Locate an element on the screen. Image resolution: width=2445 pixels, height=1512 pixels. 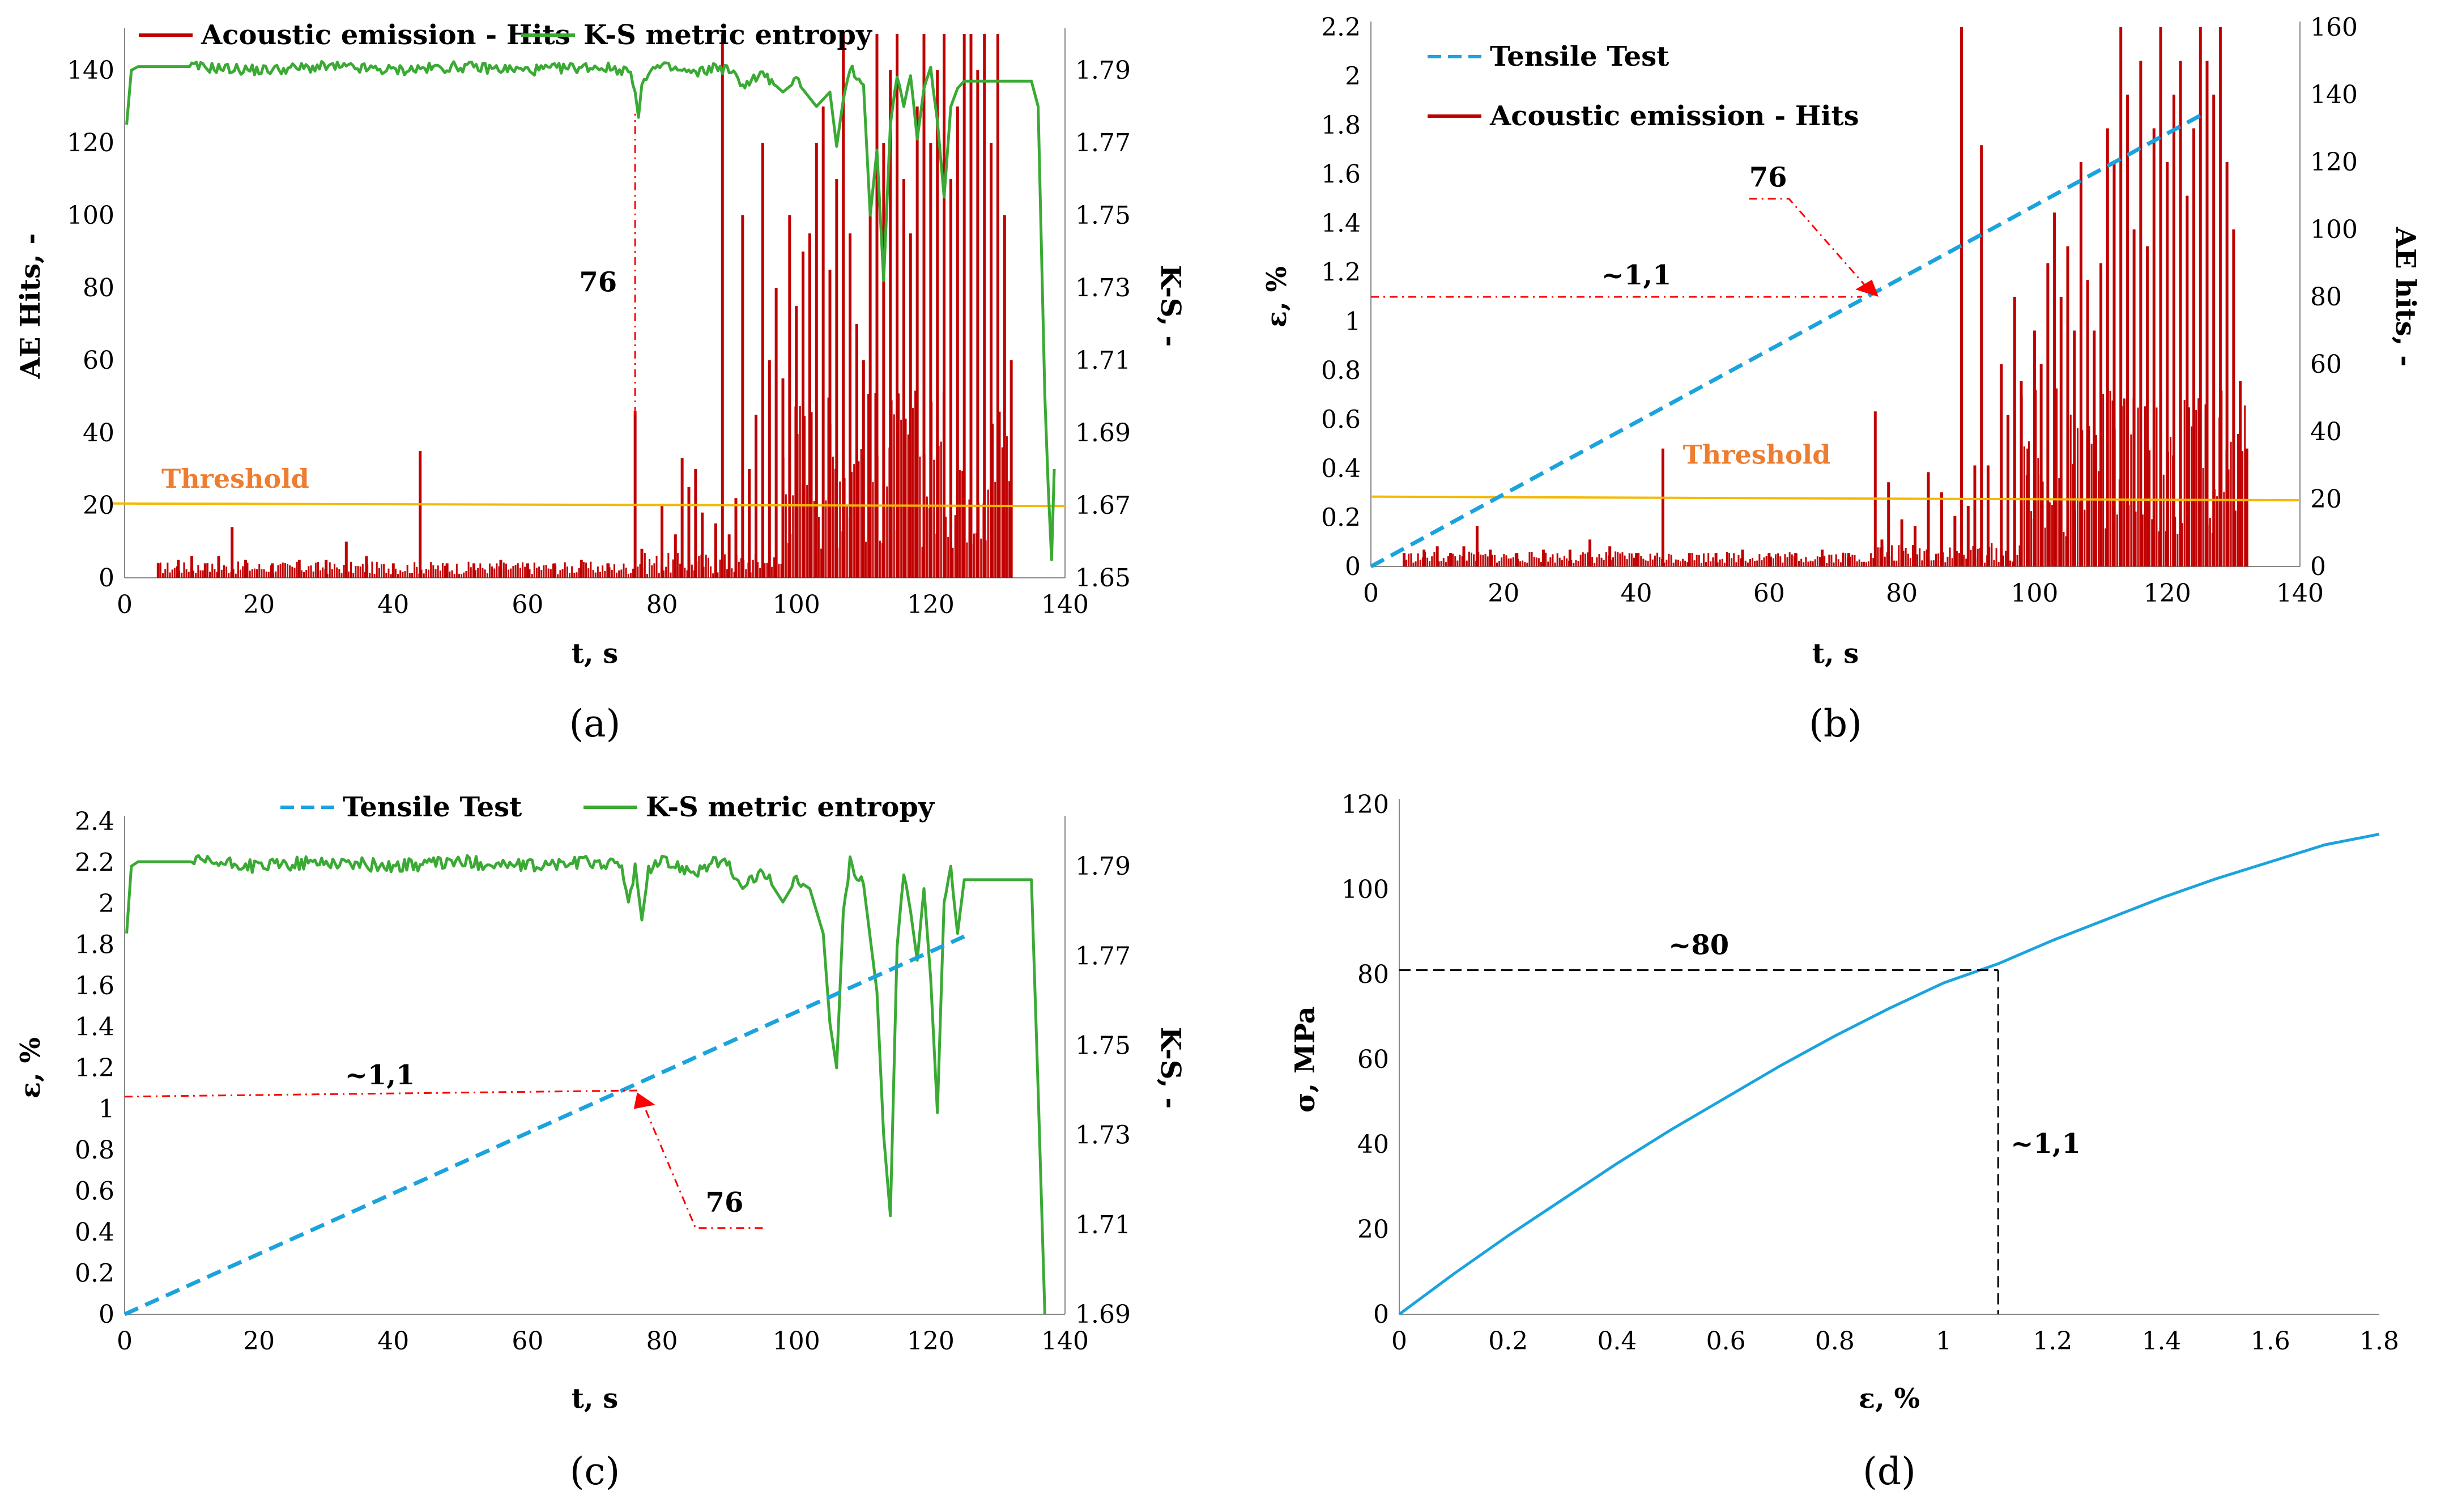
strain-annotation: ~1,1 is located at coordinates (2046, 1144).